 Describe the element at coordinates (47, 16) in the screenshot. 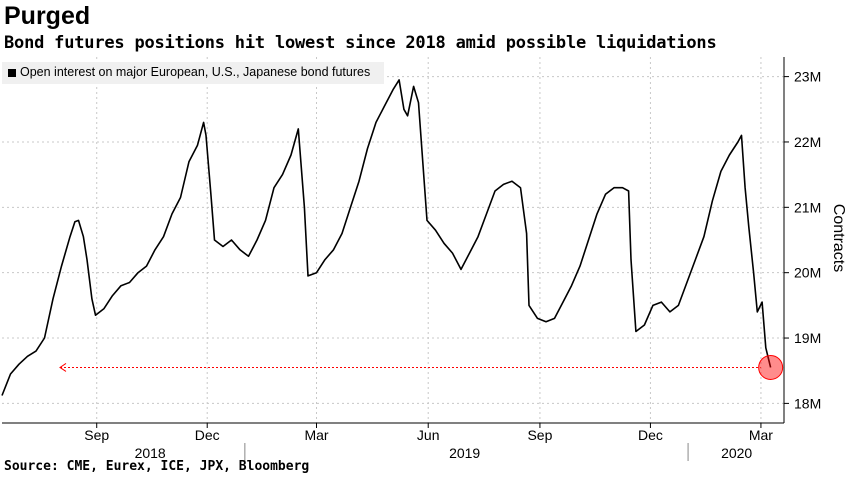

I see `chart-title: Purged` at that location.